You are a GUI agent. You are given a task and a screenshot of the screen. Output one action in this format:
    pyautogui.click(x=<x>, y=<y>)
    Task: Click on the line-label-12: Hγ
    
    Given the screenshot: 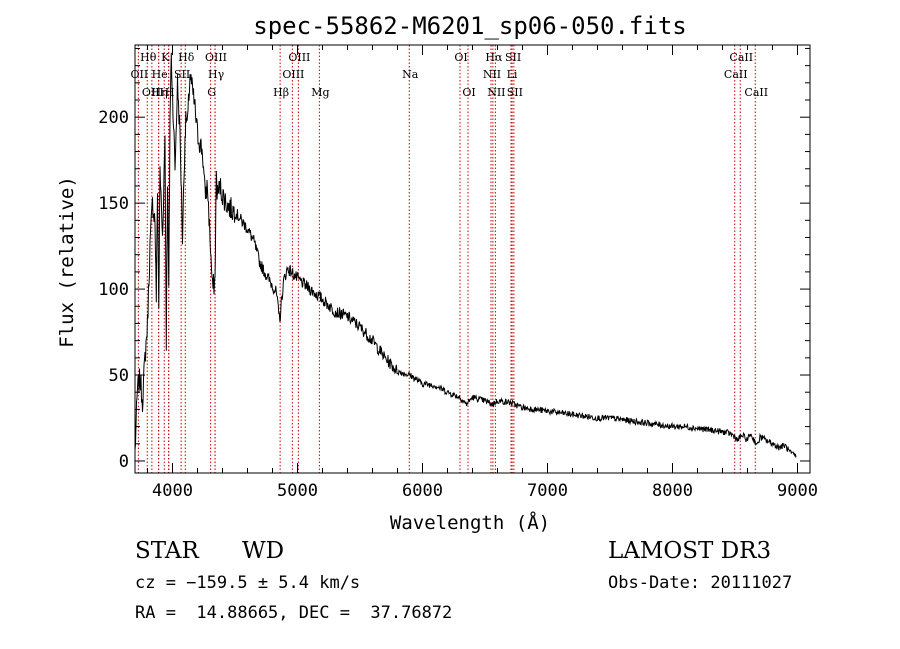 What is the action you would take?
    pyautogui.click(x=216, y=74)
    